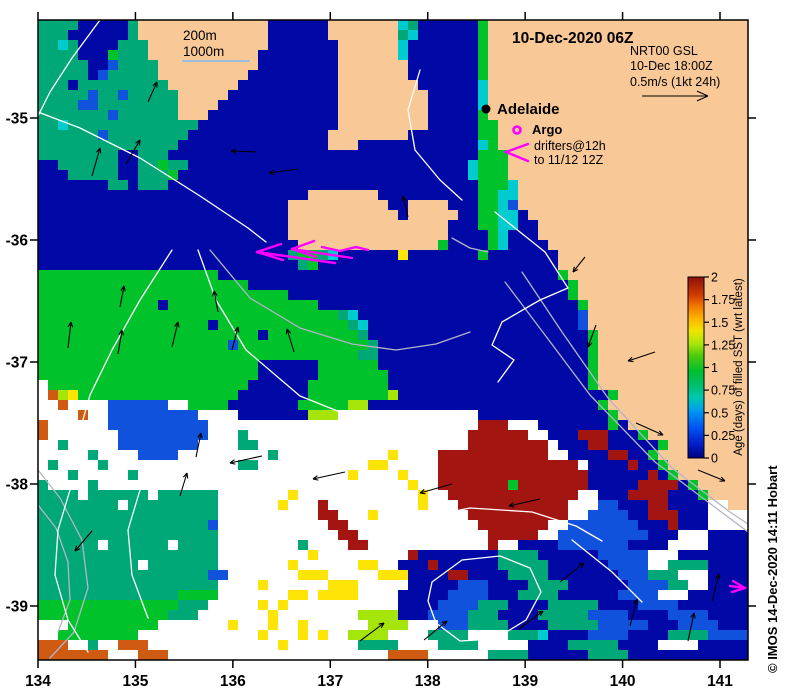  Describe the element at coordinates (547, 129) in the screenshot. I see `argo-legend-label: Argo` at that location.